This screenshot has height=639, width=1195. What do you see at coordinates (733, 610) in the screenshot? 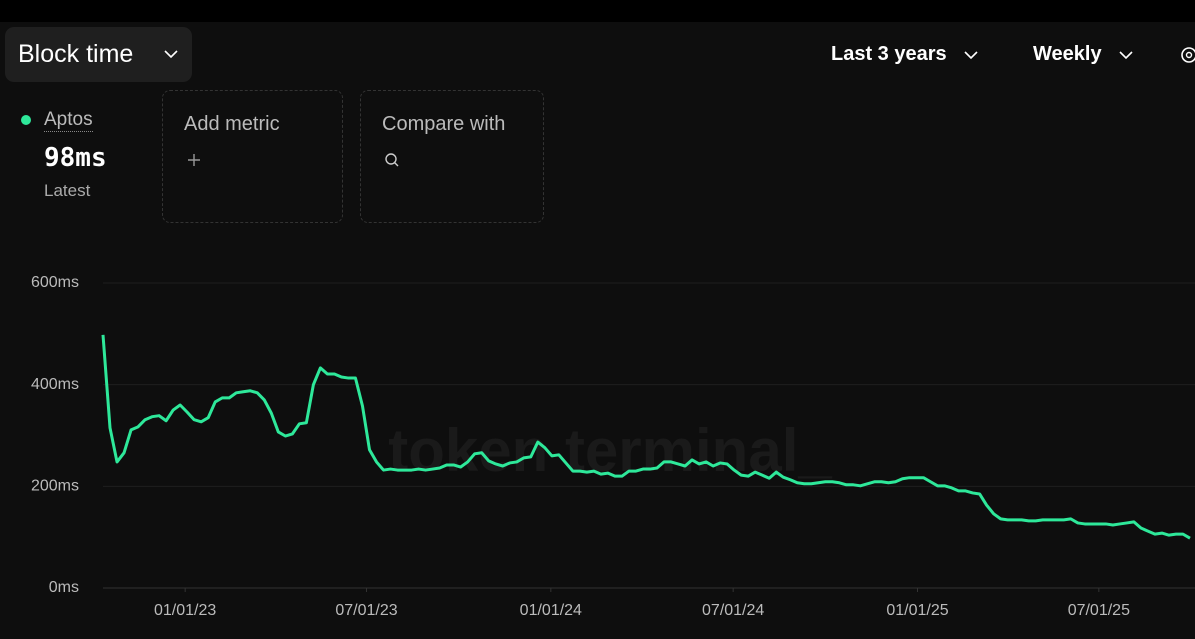
I see `x-tick-label: 07/01/24` at bounding box center [733, 610].